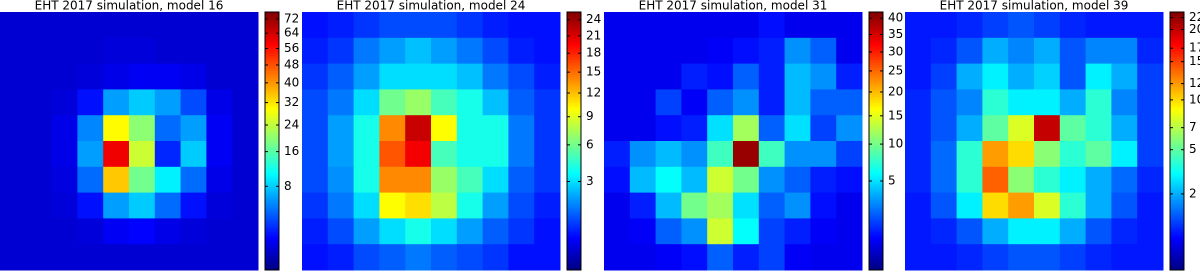 The height and width of the screenshot is (273, 1200). I want to click on colorbar-tick-label: 10, so click(895, 144).